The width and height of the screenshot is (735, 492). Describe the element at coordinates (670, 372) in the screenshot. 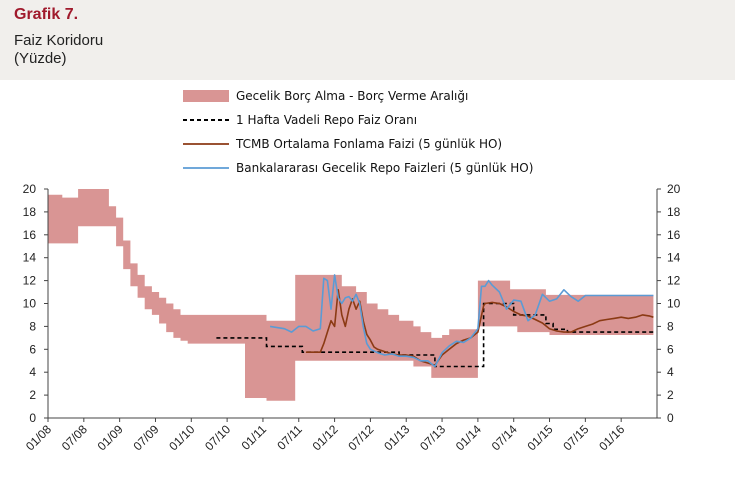

I see `y-tick-label-right: 4` at that location.